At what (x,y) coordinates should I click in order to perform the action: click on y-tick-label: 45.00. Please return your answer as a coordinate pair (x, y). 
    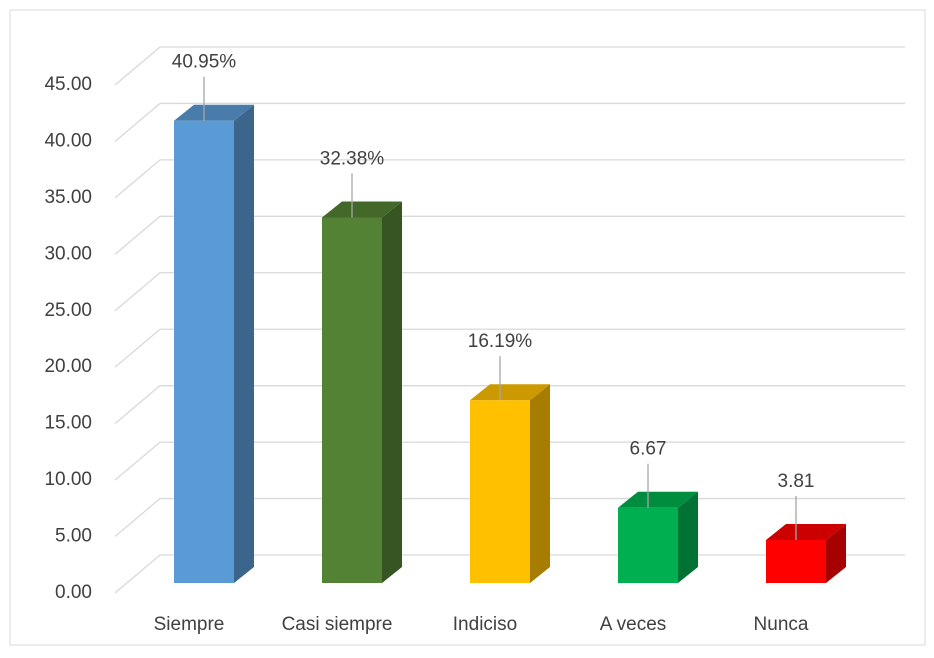
    Looking at the image, I should click on (68, 84).